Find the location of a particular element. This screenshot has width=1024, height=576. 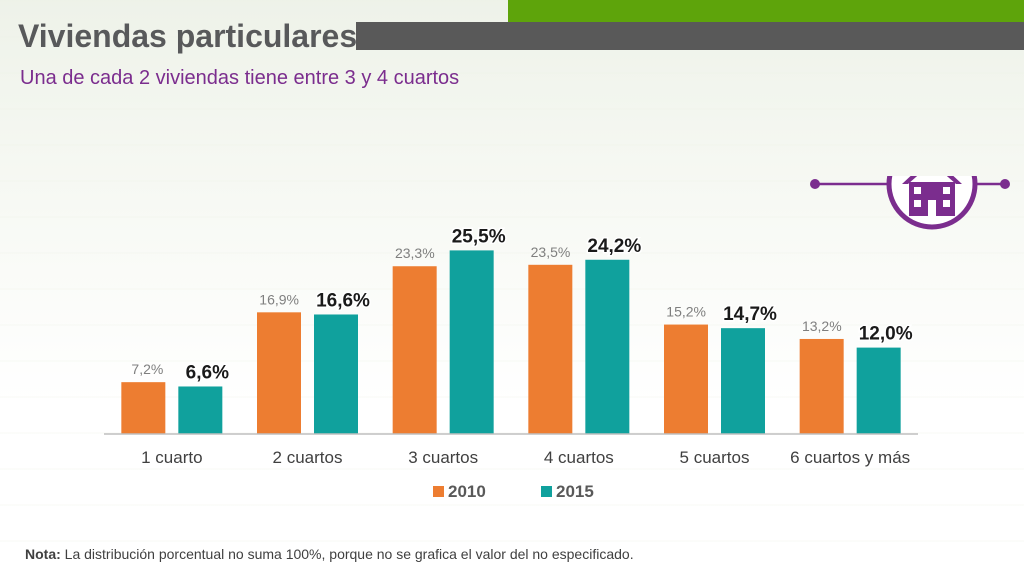

data-label-2010-1: 7,2% is located at coordinates (147, 369).